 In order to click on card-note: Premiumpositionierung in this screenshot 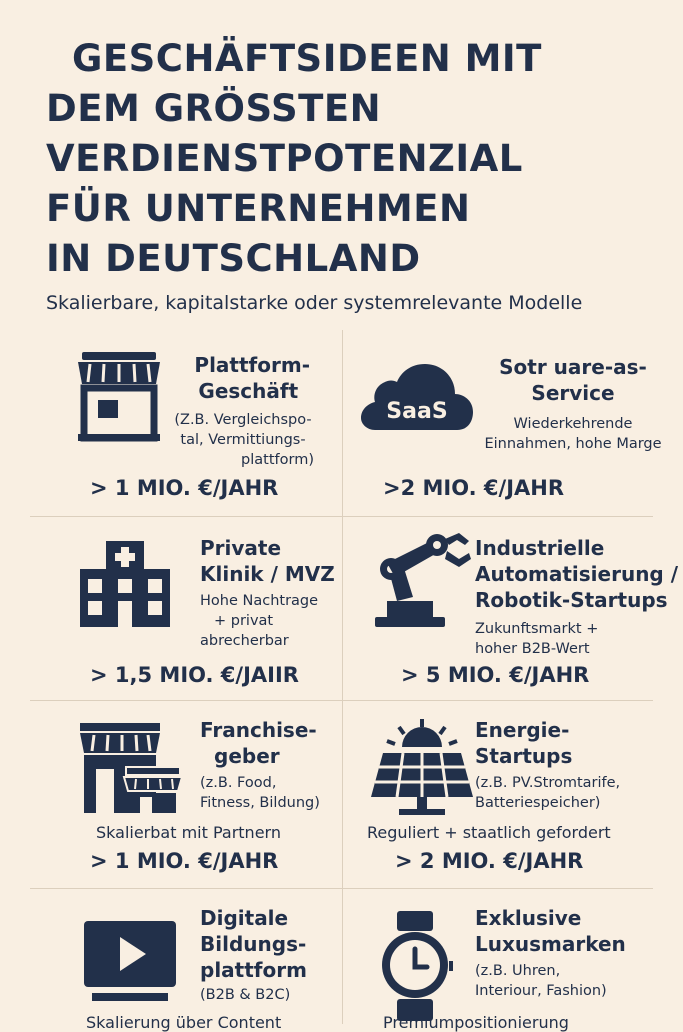, I will do `click(476, 1022)`.